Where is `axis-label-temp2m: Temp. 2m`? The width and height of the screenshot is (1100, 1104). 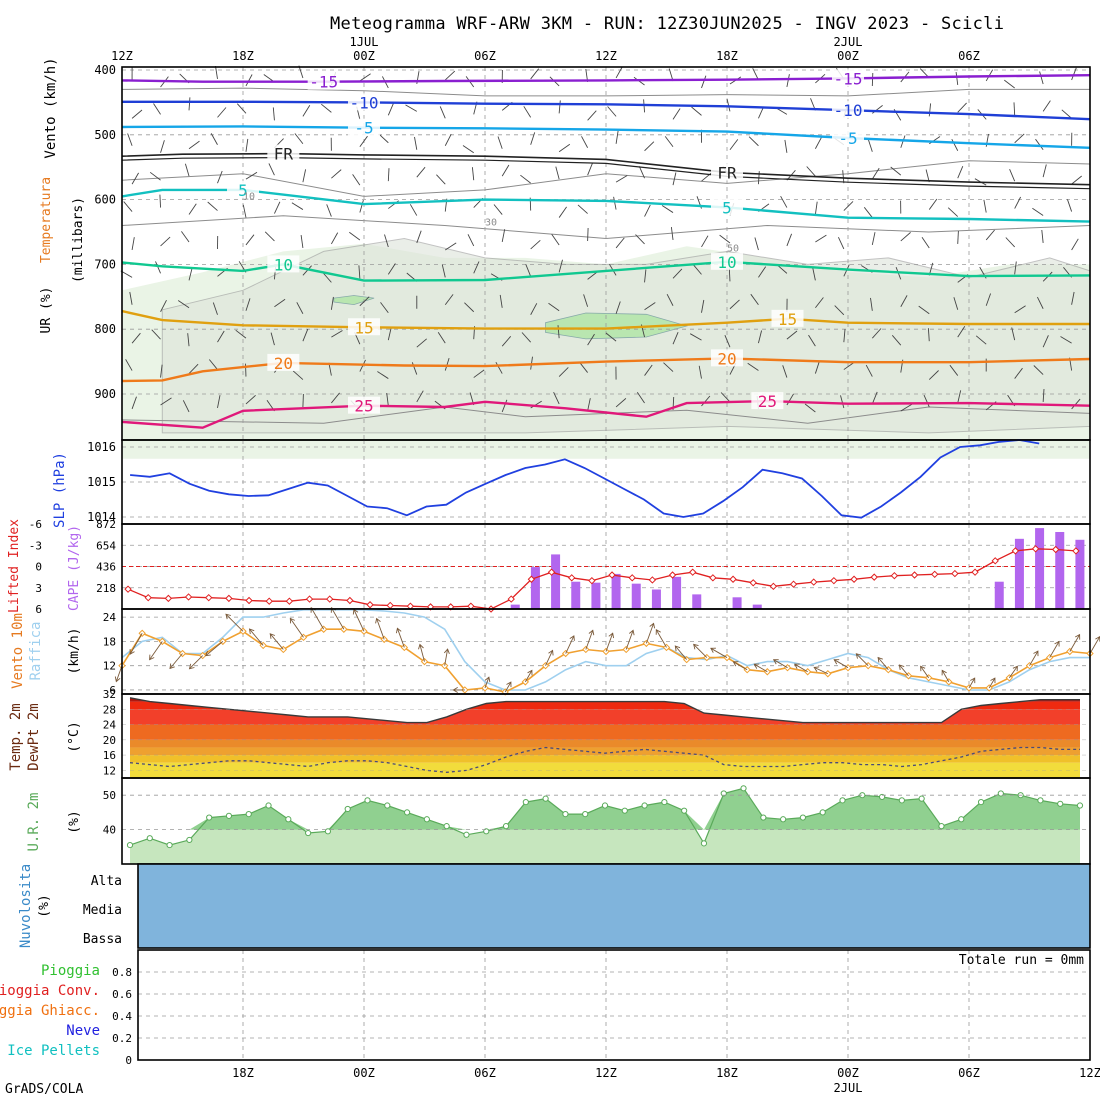
axis-label-temp2m: Temp. 2m is located at coordinates (16, 736).